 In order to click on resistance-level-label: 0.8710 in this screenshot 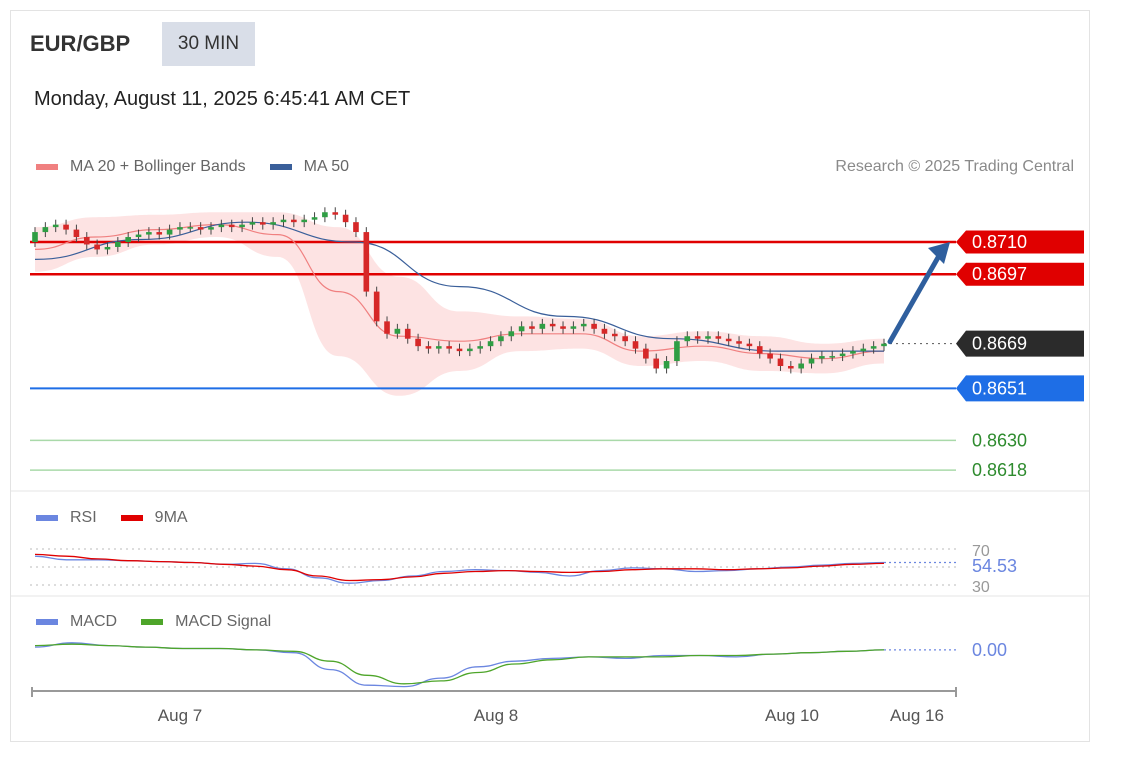, I will do `click(999, 242)`.